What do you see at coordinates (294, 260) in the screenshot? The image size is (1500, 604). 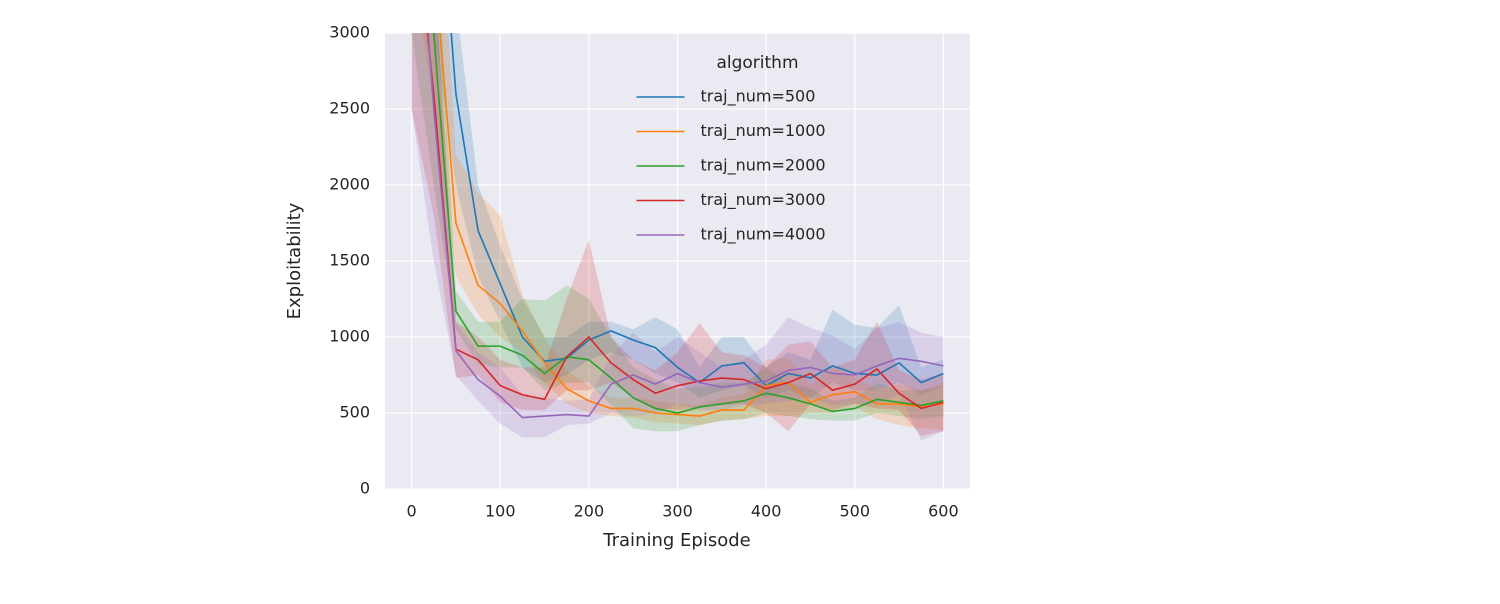 I see `y-axis-label: Exploitability` at bounding box center [294, 260].